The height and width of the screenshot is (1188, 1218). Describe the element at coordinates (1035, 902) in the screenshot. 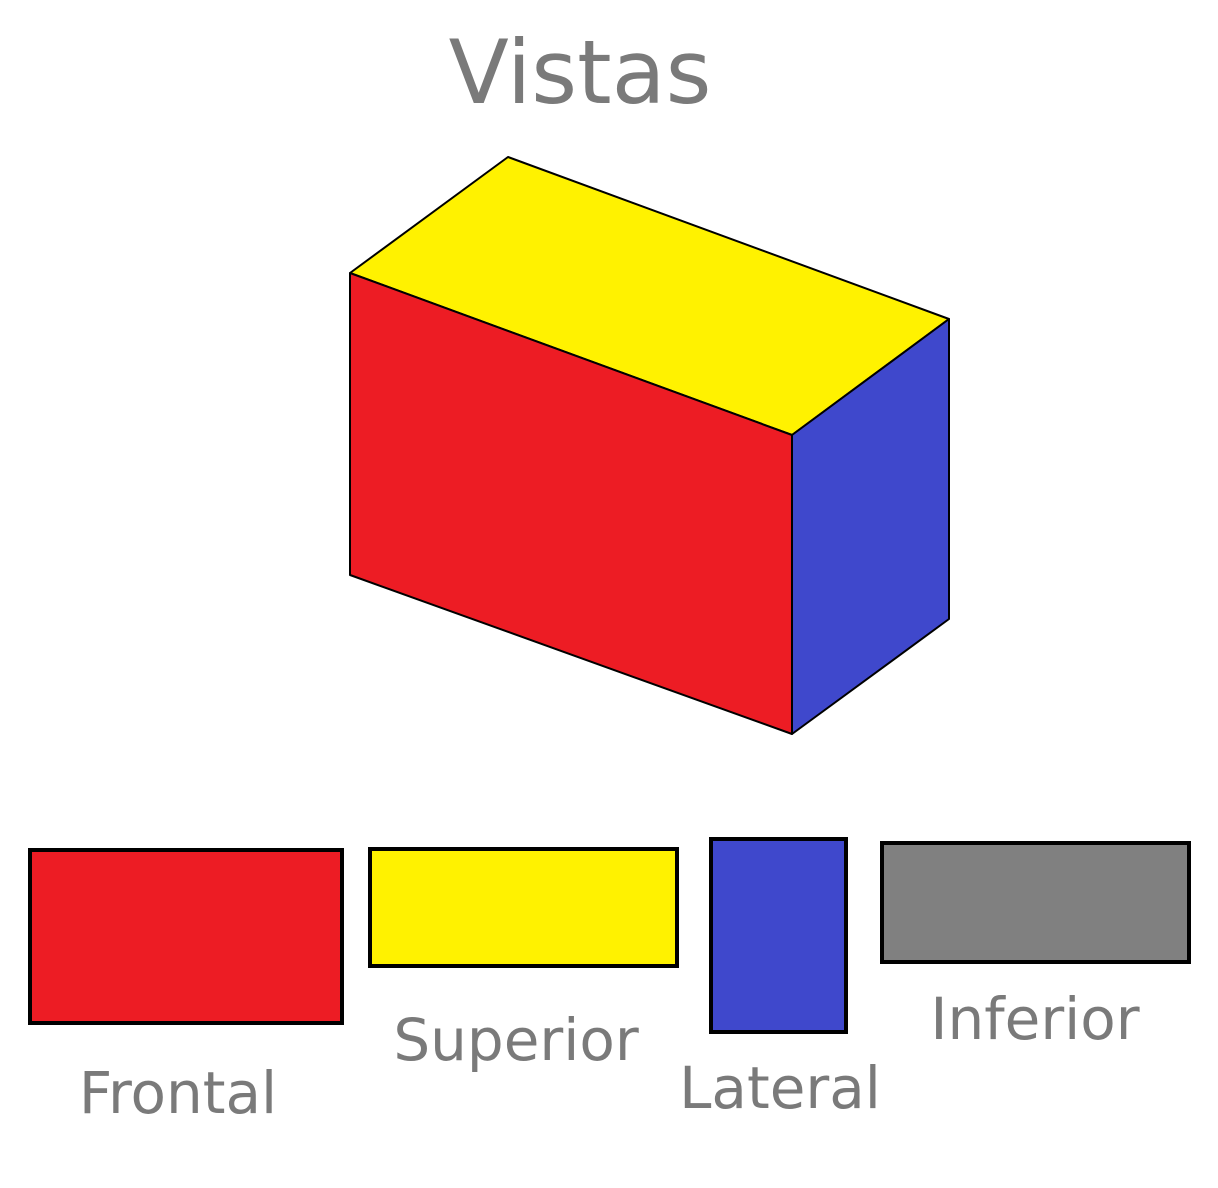

I see `inferior-view-swatch` at that location.